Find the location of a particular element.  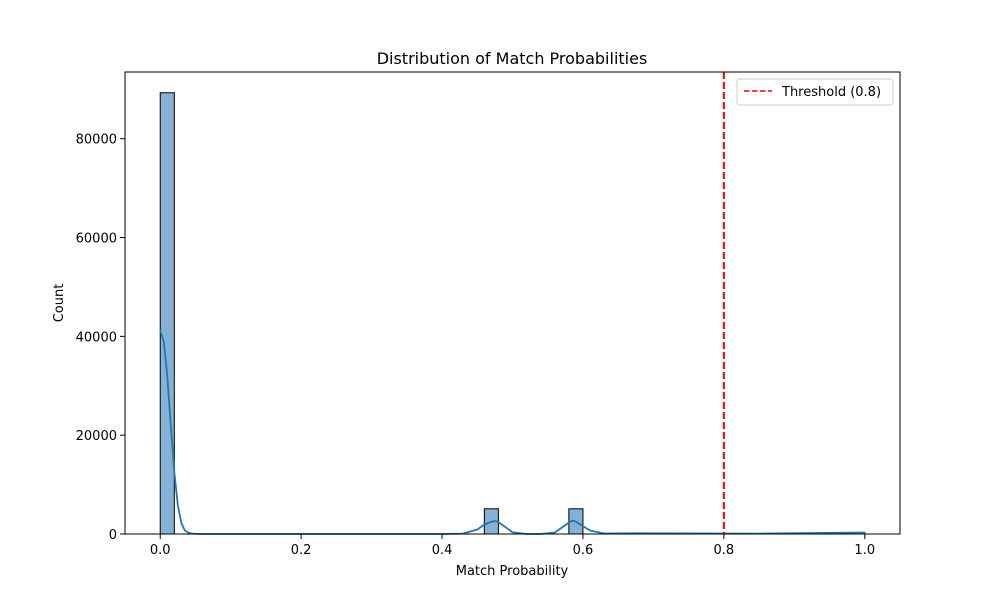

x-tick-label: 1.0 is located at coordinates (864, 550).